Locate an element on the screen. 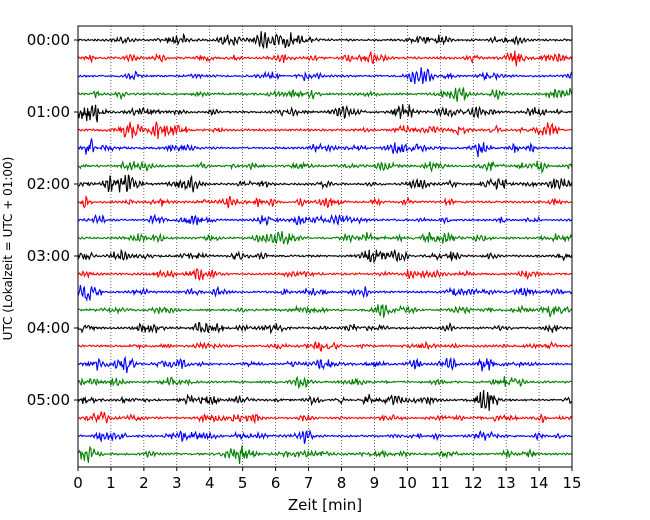  x-tick-label: 6 is located at coordinates (276, 483).